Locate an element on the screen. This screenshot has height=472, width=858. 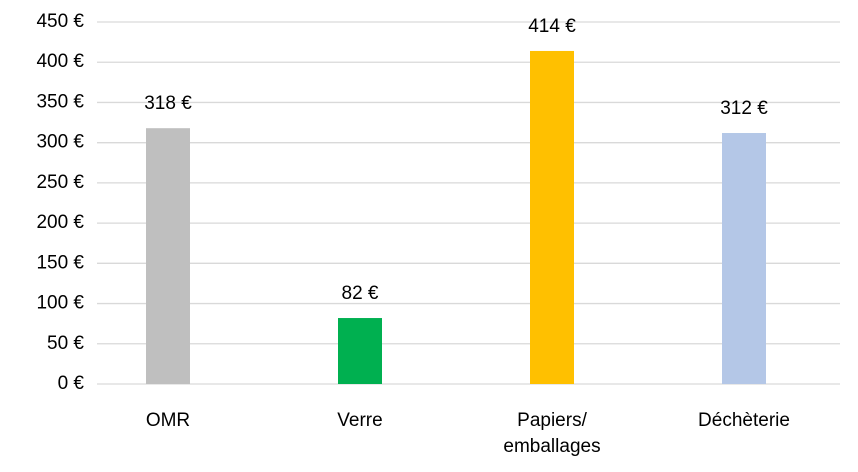
y-tick-label: 350 € is located at coordinates (60, 101).